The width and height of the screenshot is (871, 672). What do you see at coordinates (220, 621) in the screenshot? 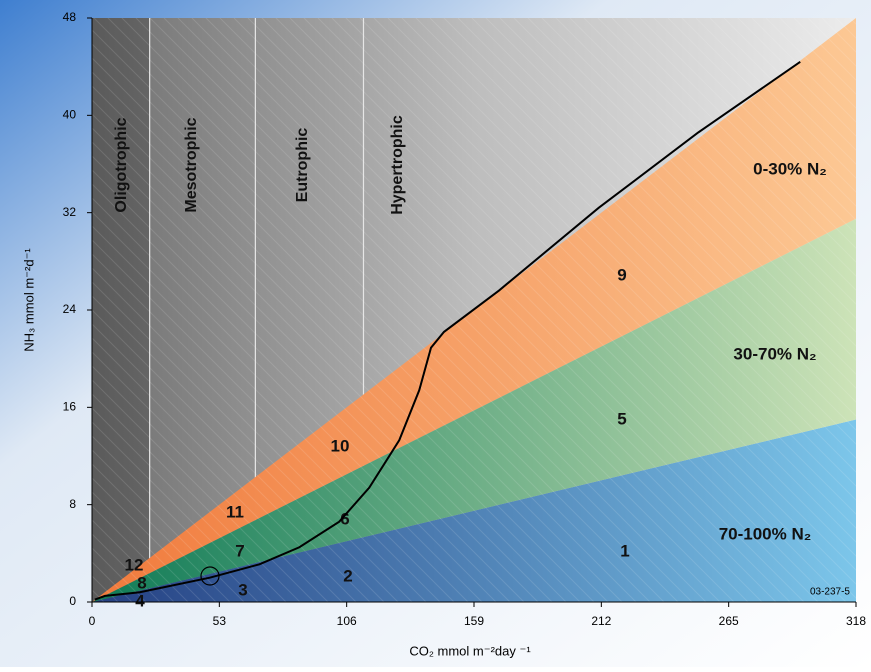
I see `x-tick-label: 53` at bounding box center [220, 621].